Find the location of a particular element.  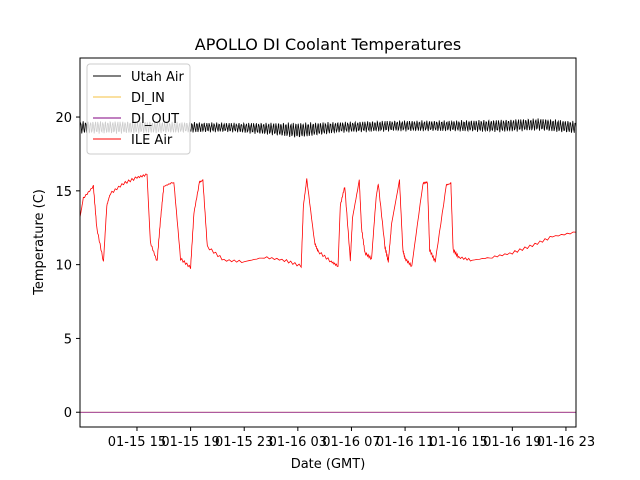

x-tick-label: 01-16 23 is located at coordinates (566, 442).